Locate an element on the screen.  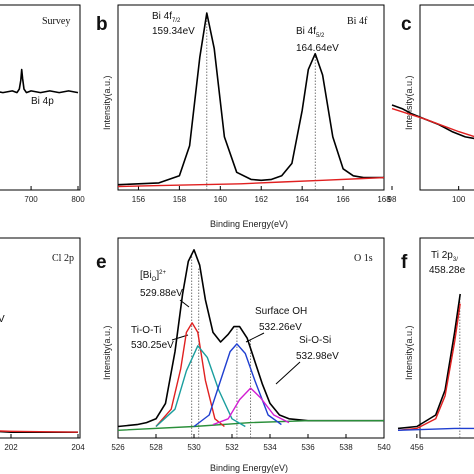
panel-ti2p-plot: 456 is located at coordinates (435, 372).